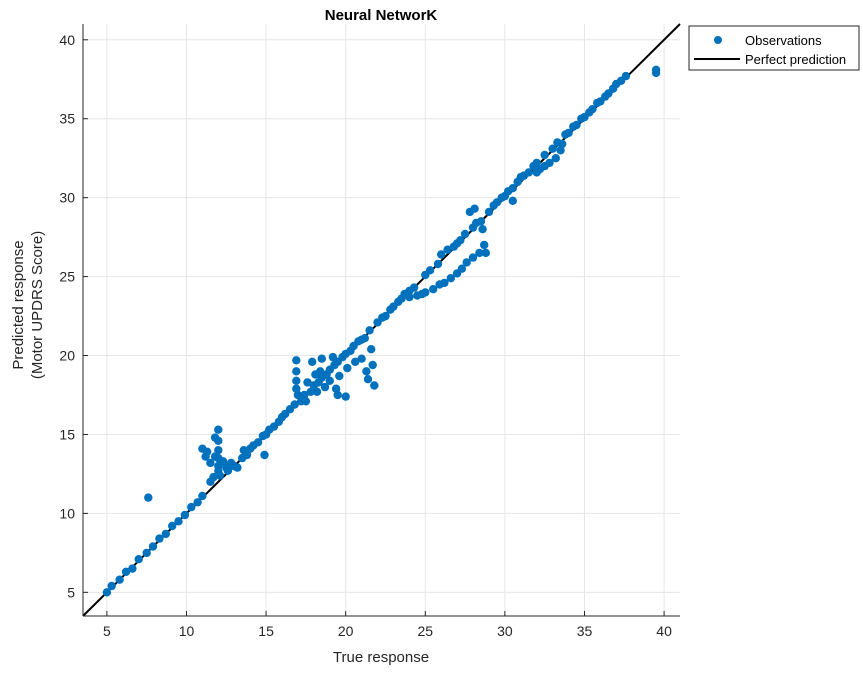 The height and width of the screenshot is (673, 863). Describe the element at coordinates (505, 631) in the screenshot. I see `x-tick-label: 30` at that location.